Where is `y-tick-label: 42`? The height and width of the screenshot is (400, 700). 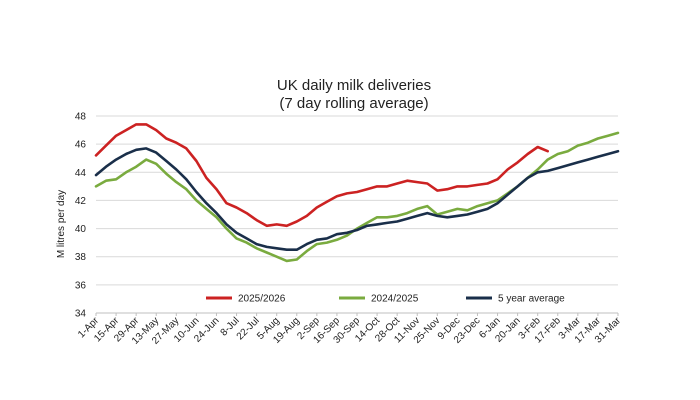 y-tick-label: 42 is located at coordinates (81, 201).